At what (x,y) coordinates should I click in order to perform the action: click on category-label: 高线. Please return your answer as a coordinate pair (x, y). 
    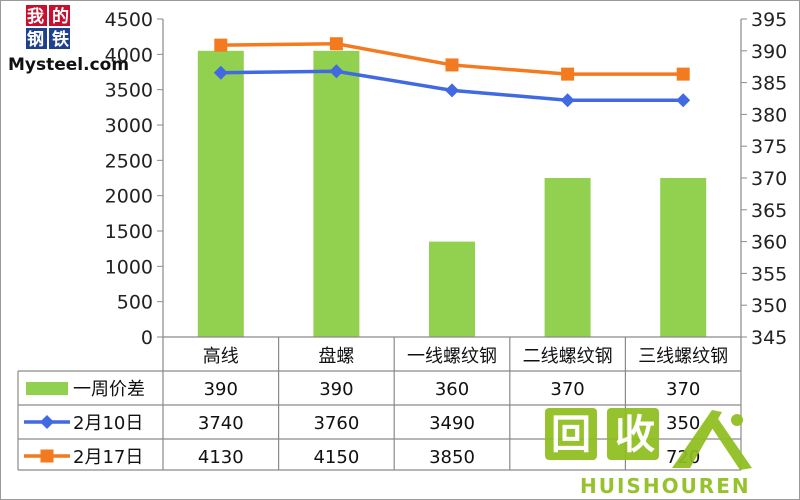
    Looking at the image, I should click on (221, 356).